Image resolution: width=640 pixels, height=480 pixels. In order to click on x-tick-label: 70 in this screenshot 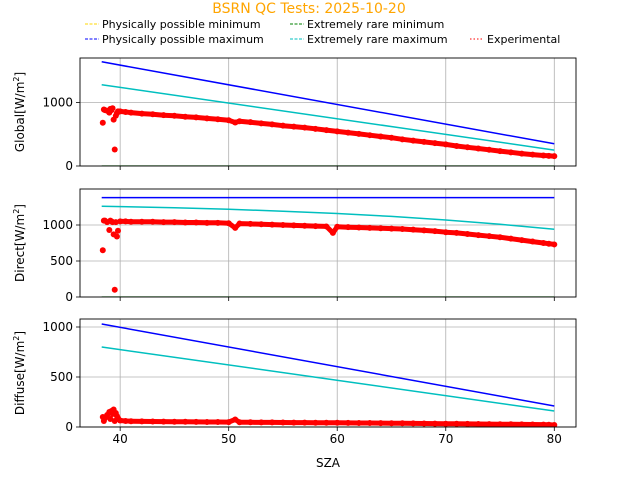, I will do `click(445, 439)`.